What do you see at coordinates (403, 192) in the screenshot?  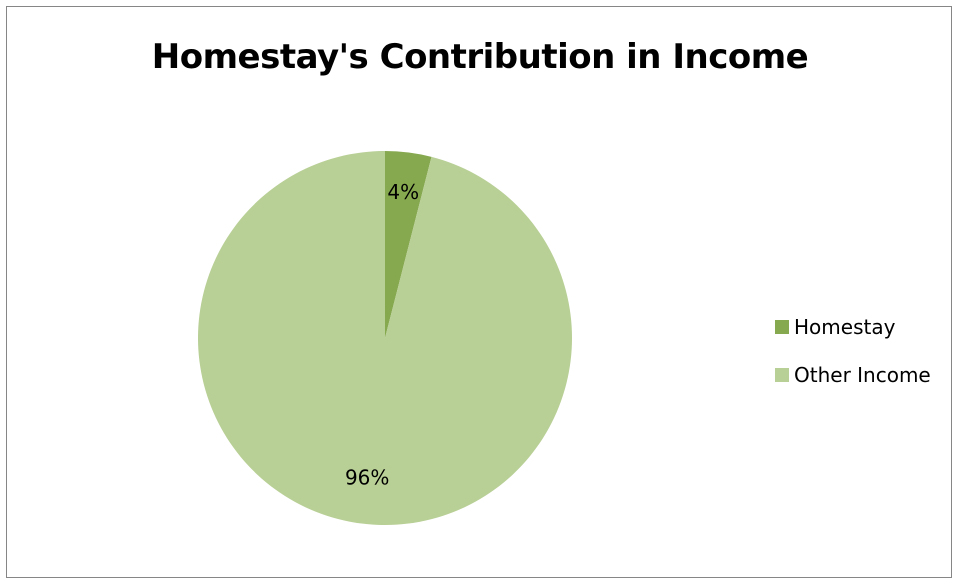 I see `data-label-homestay: 4%` at bounding box center [403, 192].